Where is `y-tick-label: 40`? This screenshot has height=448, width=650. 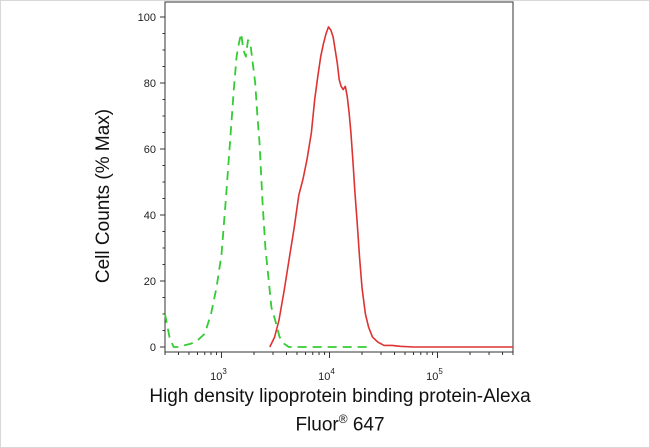
y-tick-label: 40 is located at coordinates (150, 216).